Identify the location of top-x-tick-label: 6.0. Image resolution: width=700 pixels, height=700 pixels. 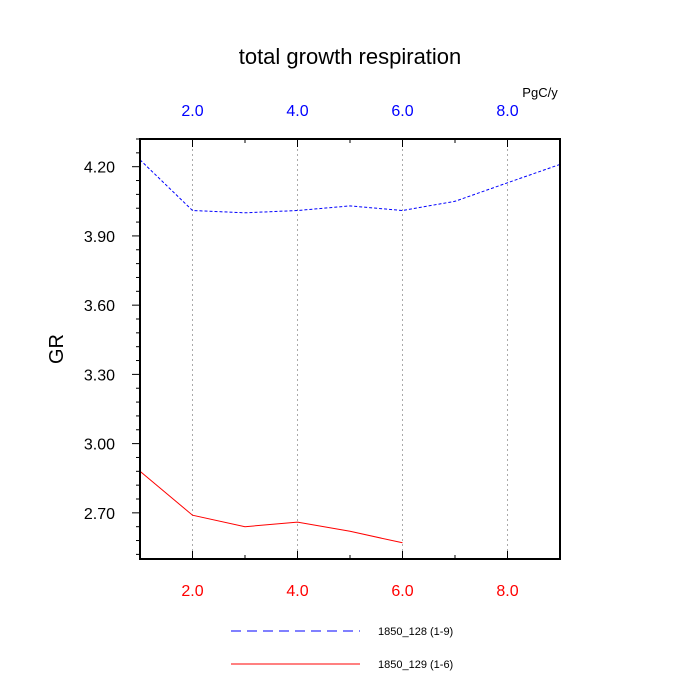
(402, 111).